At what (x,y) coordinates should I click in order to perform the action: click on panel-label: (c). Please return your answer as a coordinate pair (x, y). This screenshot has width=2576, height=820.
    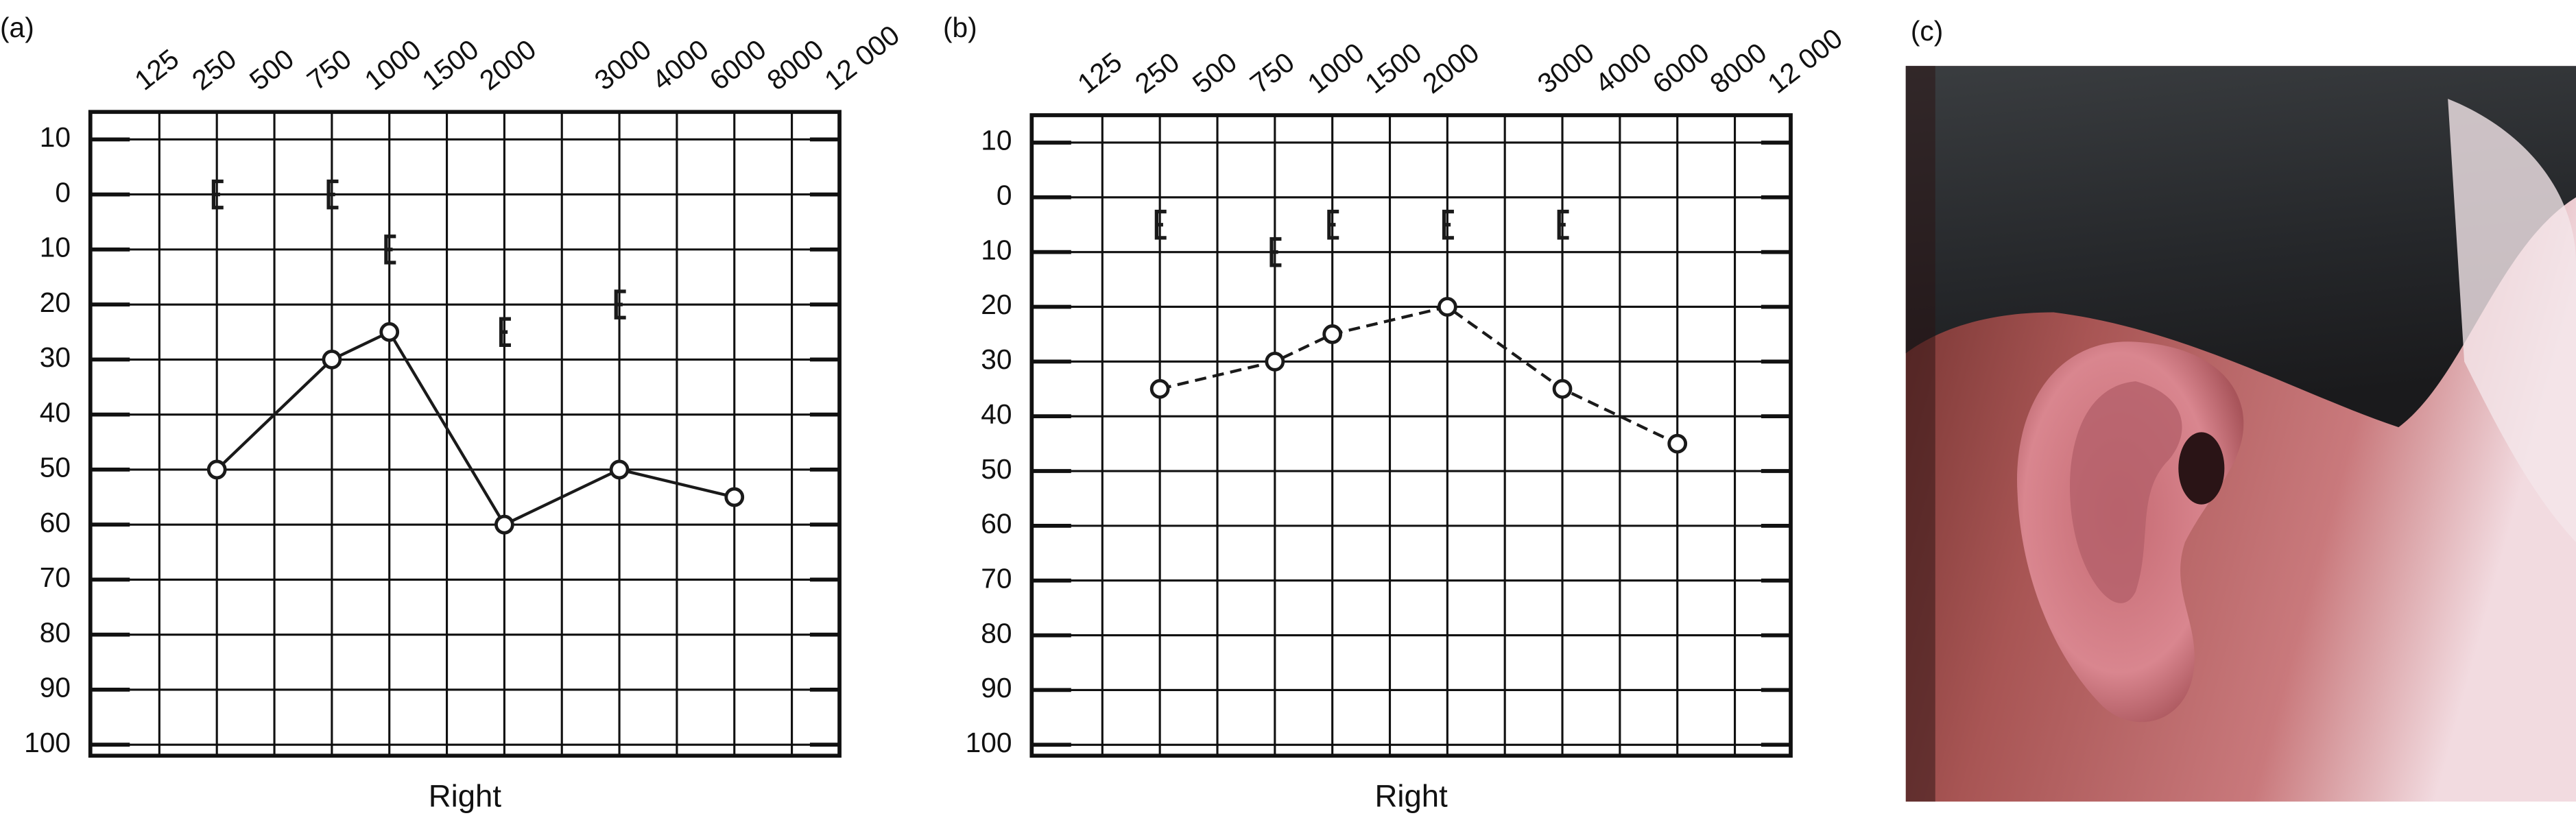
    Looking at the image, I should click on (1927, 31).